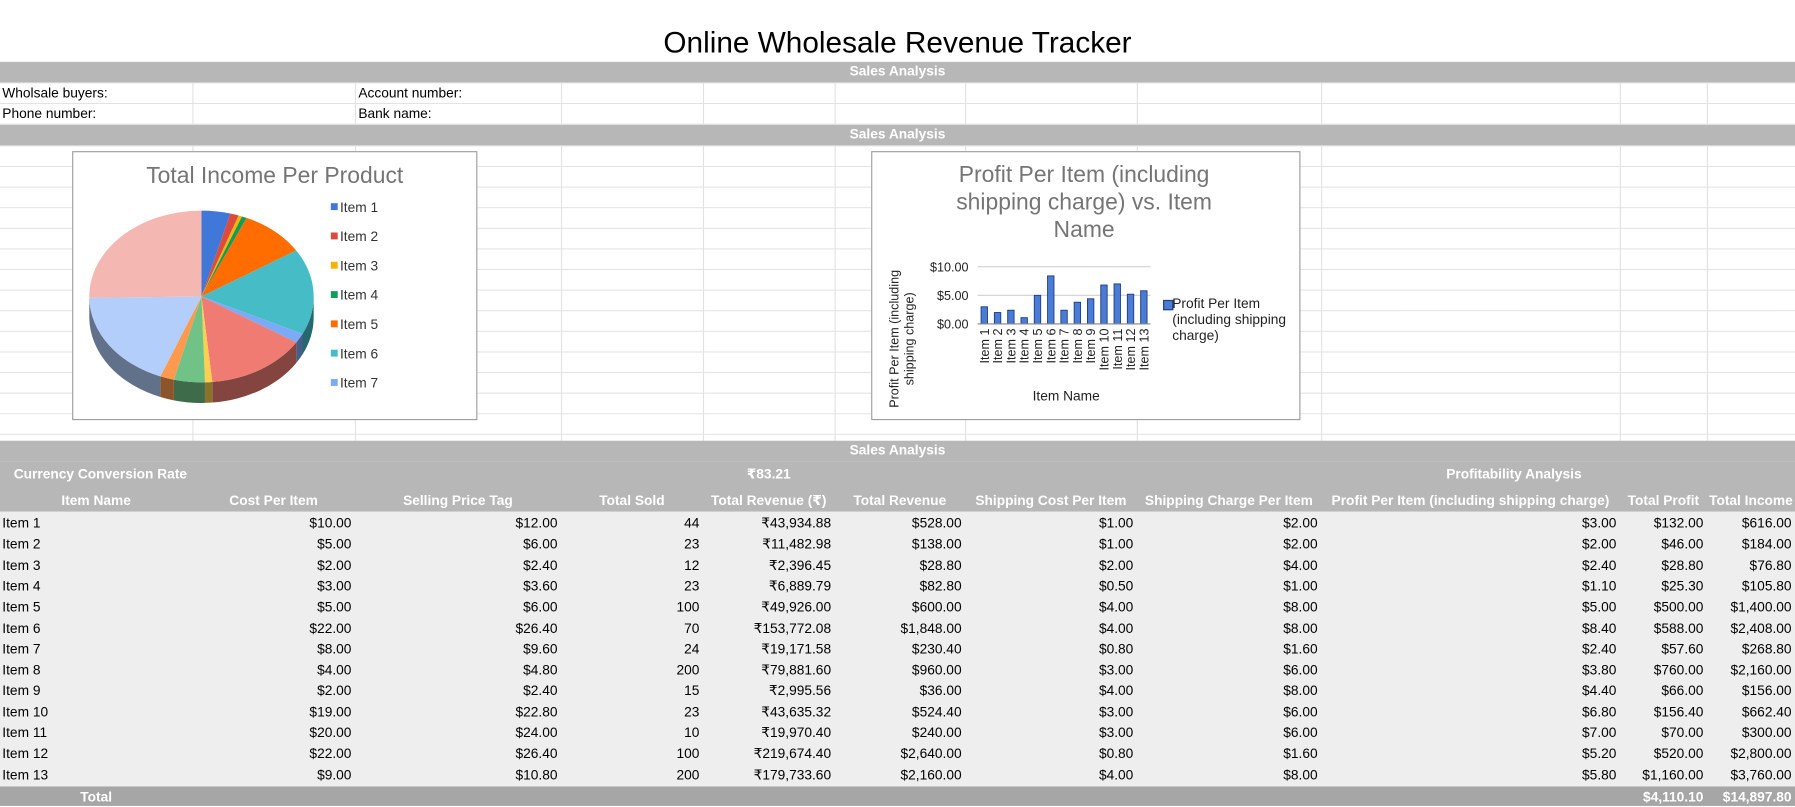  I want to click on table-cell: $2.40, so click(456, 691).